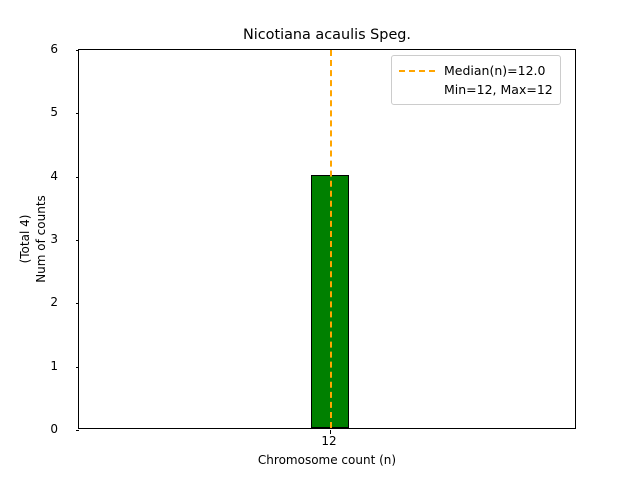 This screenshot has width=640, height=480. Describe the element at coordinates (329, 441) in the screenshot. I see `xtick-label-12: 12` at that location.